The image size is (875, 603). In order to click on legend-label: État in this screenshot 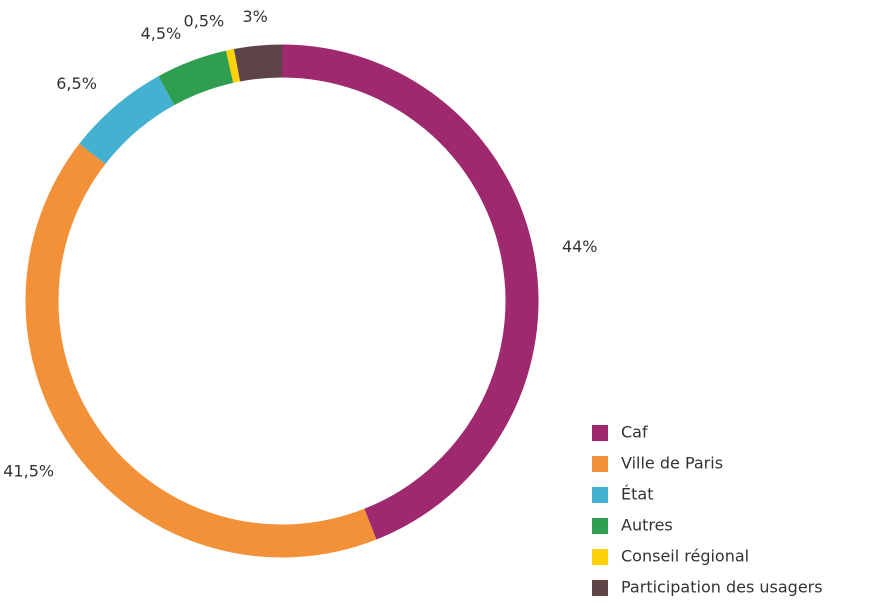, I will do `click(637, 494)`.